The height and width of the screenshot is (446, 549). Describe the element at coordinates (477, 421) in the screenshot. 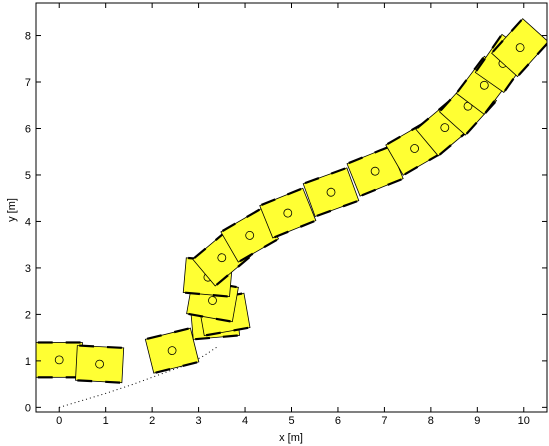

I see `x-tick-label: 9` at that location.